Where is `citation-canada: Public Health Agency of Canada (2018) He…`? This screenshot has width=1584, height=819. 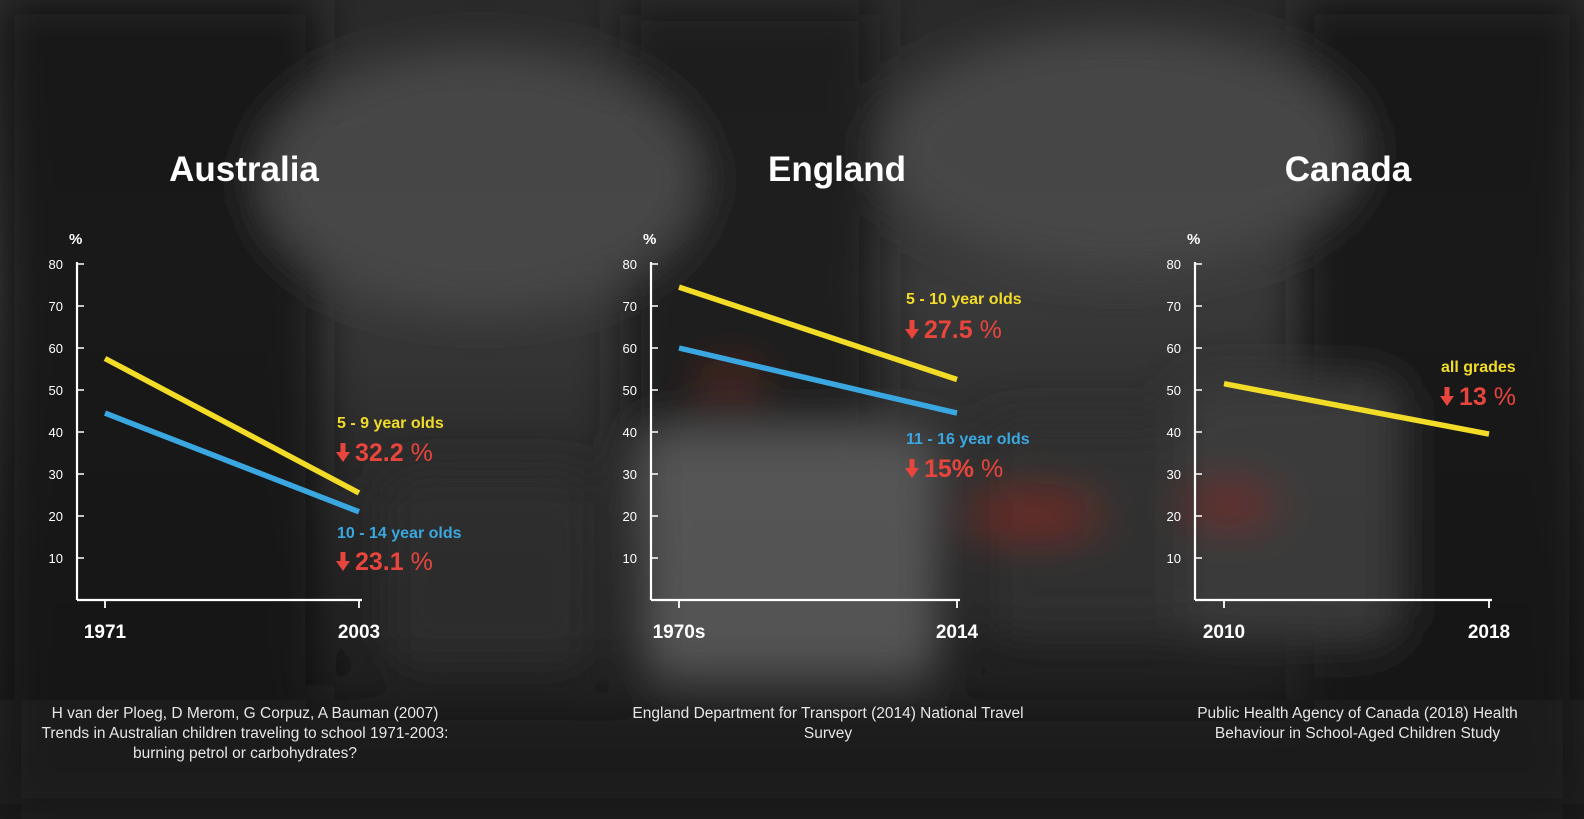 citation-canada: Public Health Agency of Canada (2018) He… is located at coordinates (1357, 723).